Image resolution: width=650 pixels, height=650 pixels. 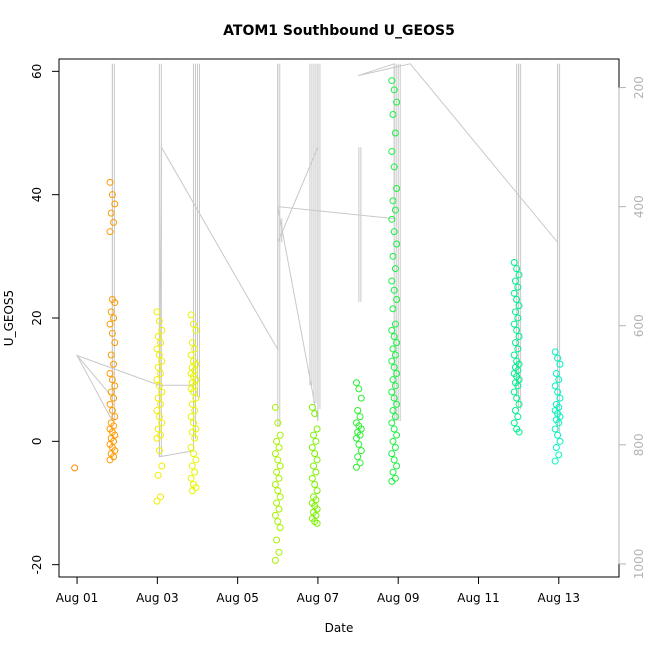 What do you see at coordinates (339, 628) in the screenshot?
I see `x-axis-label: Date` at bounding box center [339, 628].